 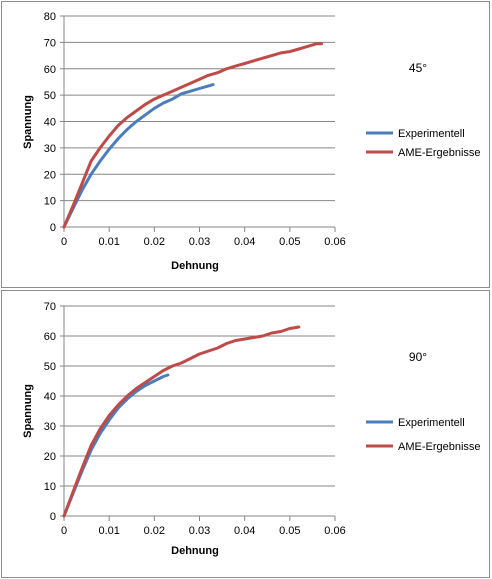 What do you see at coordinates (418, 357) in the screenshot?
I see `angle-annotation: 90°` at bounding box center [418, 357].